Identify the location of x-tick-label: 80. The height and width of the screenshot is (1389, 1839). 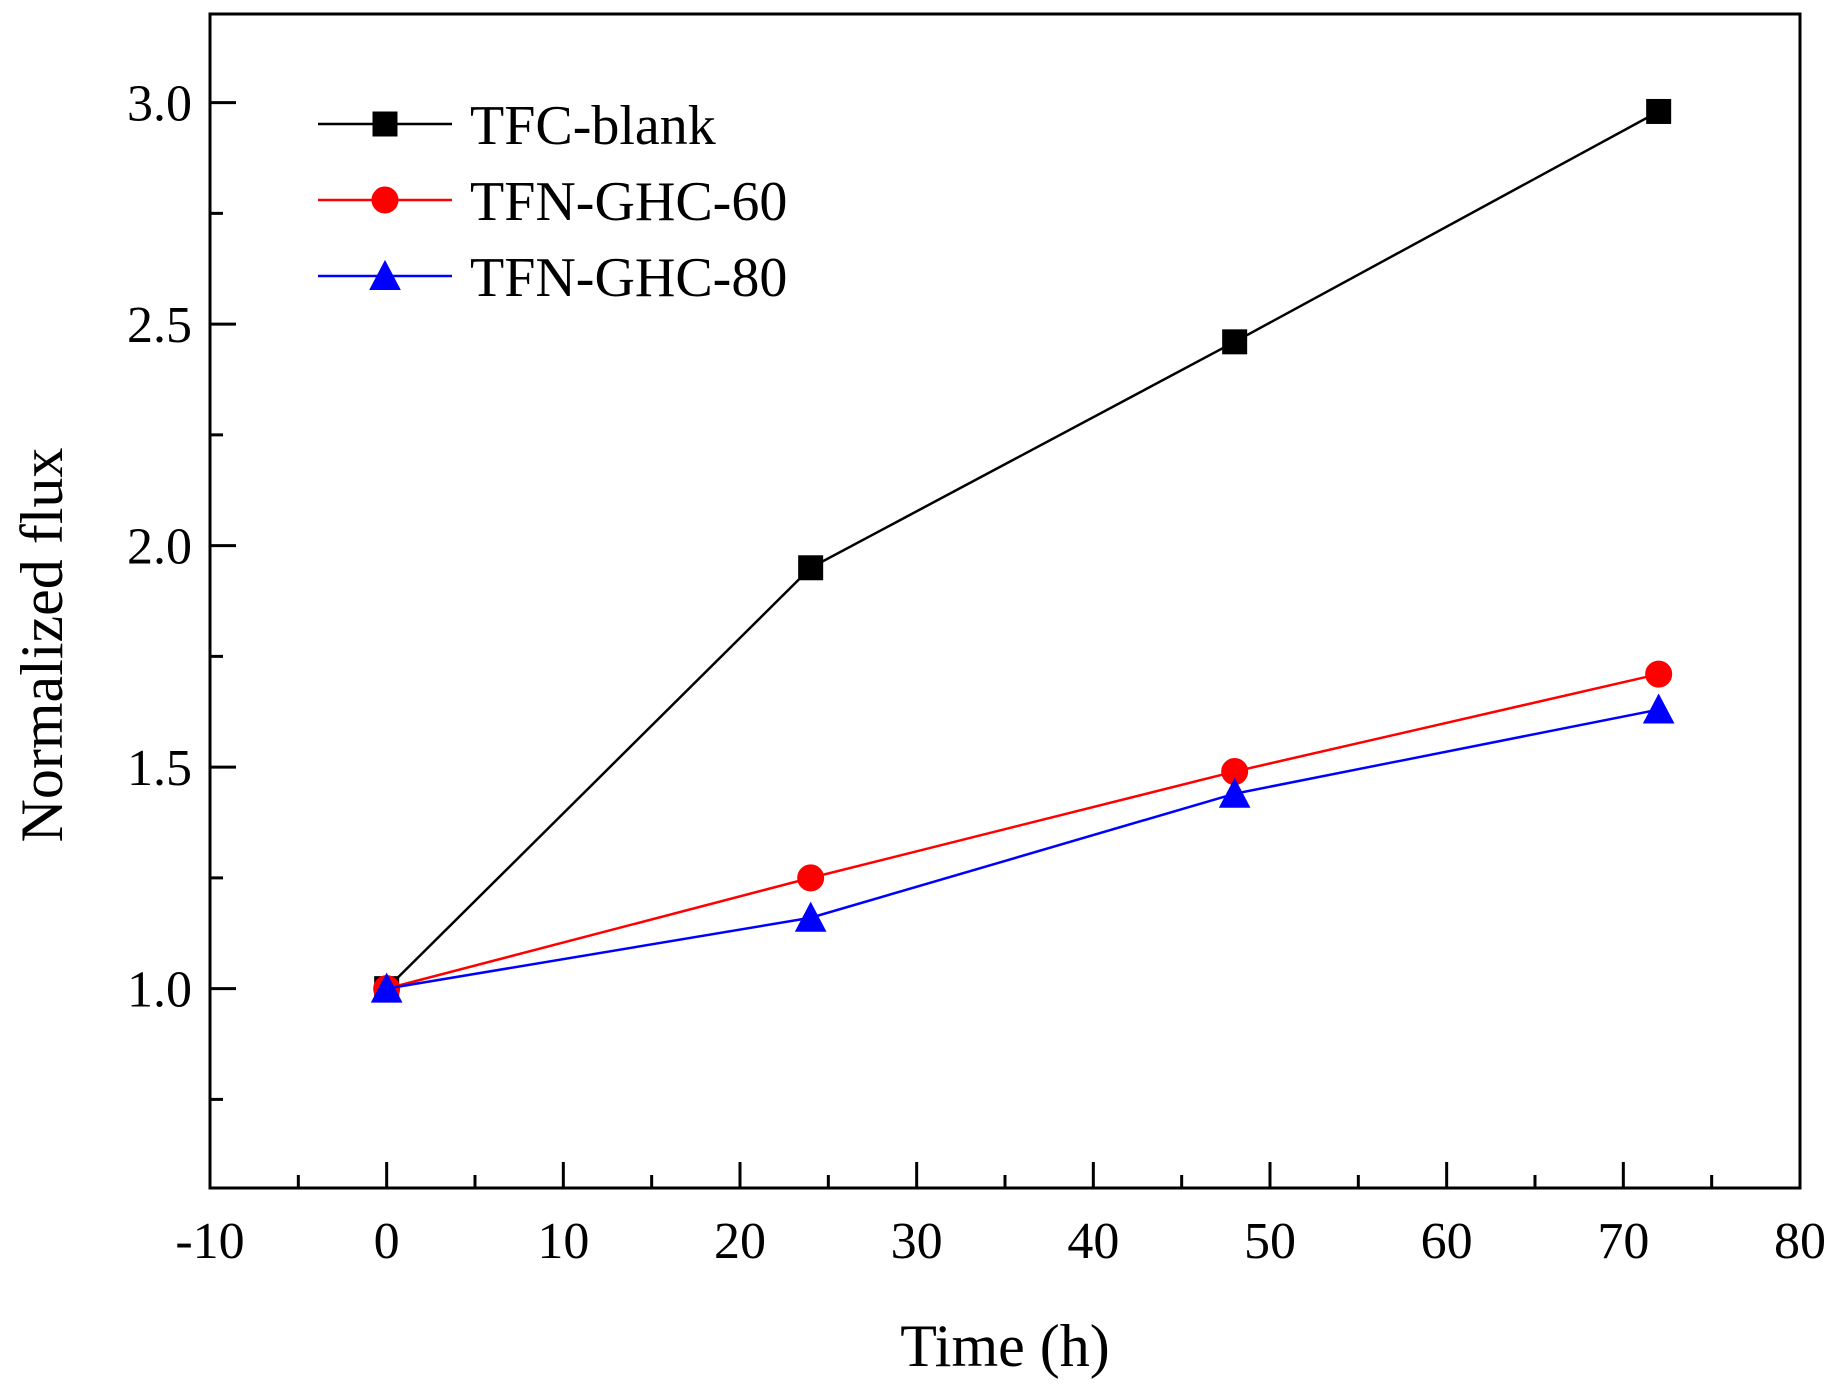
(1800, 1241).